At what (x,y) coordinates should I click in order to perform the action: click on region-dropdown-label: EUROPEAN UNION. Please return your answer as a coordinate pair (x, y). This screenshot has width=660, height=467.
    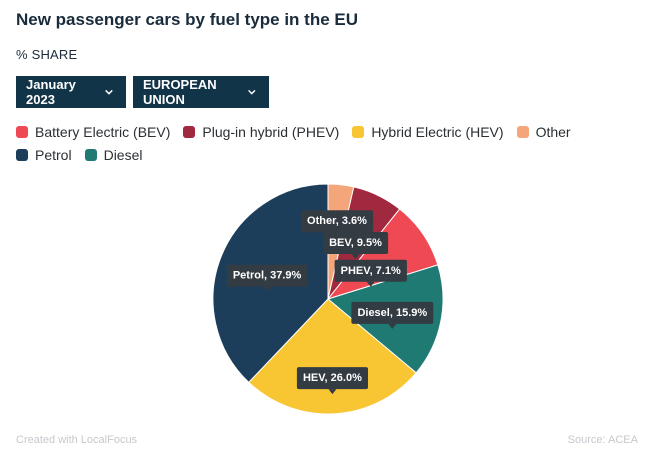
    Looking at the image, I should click on (180, 92).